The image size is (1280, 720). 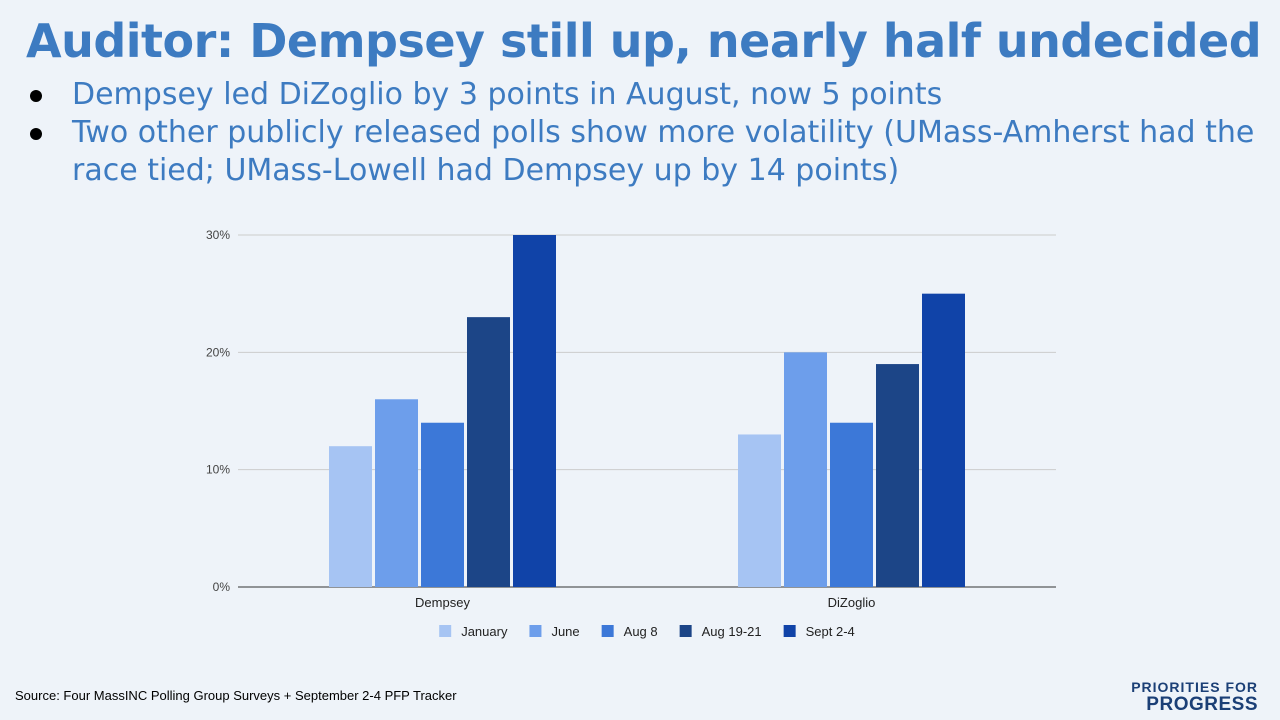 I want to click on brand-logo: PRIORITIES FOR PROGRESS, so click(x=1194, y=696).